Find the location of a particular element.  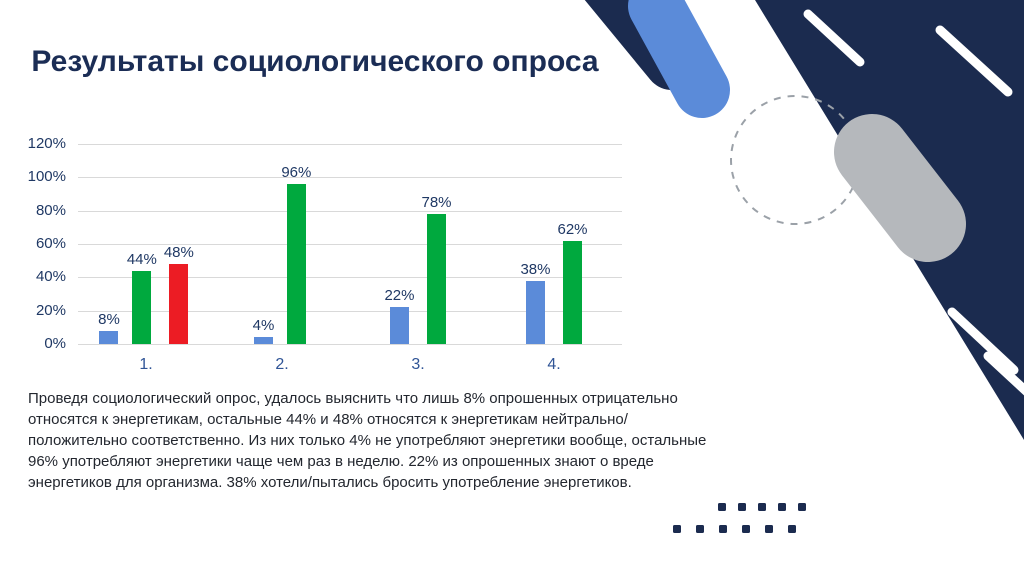

bar-item: 62% is located at coordinates (573, 282).